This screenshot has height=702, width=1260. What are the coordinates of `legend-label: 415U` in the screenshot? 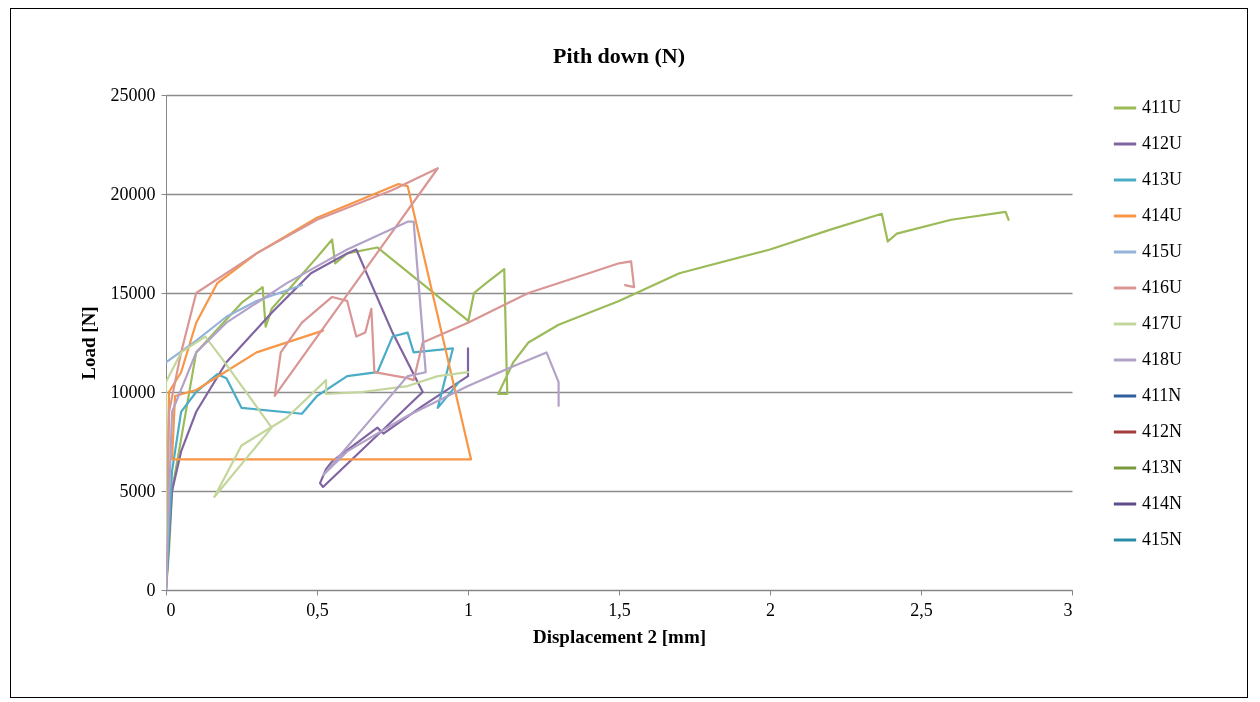 It's located at (1162, 251).